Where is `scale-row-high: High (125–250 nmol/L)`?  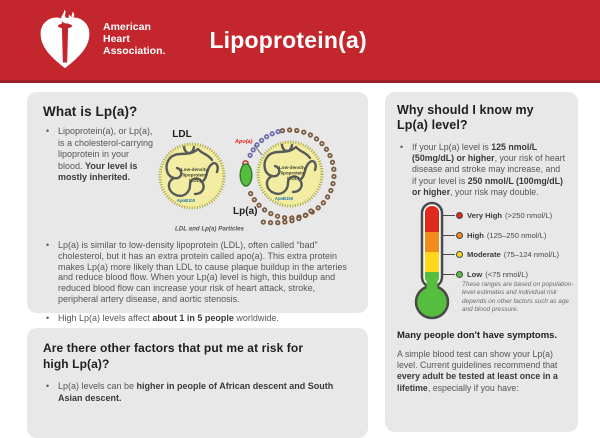
scale-row-high: High (125–250 nmol/L) is located at coordinates (501, 235).